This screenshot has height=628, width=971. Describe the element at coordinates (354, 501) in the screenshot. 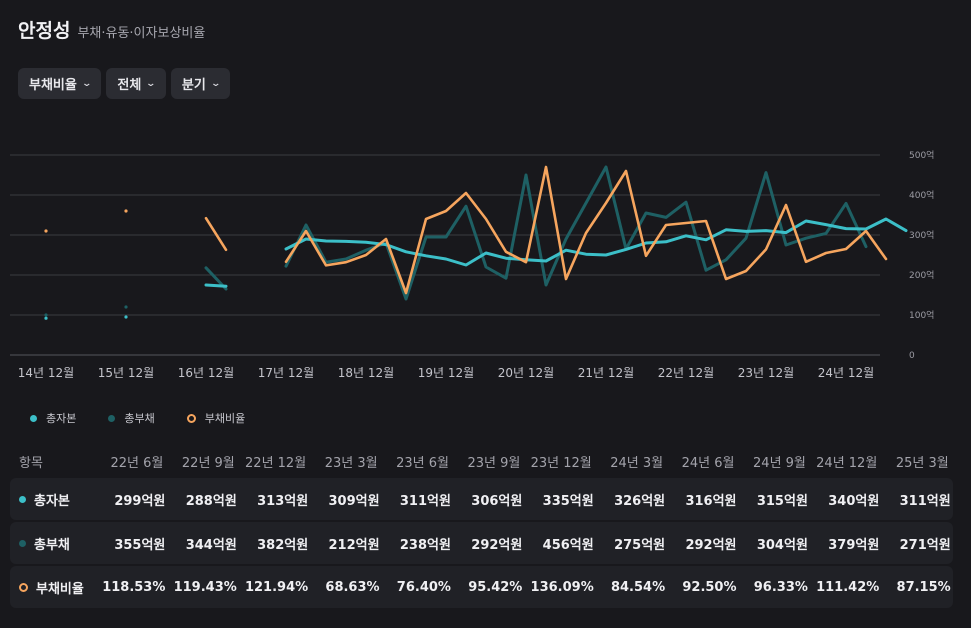

I see `table-cell: 309억원` at that location.